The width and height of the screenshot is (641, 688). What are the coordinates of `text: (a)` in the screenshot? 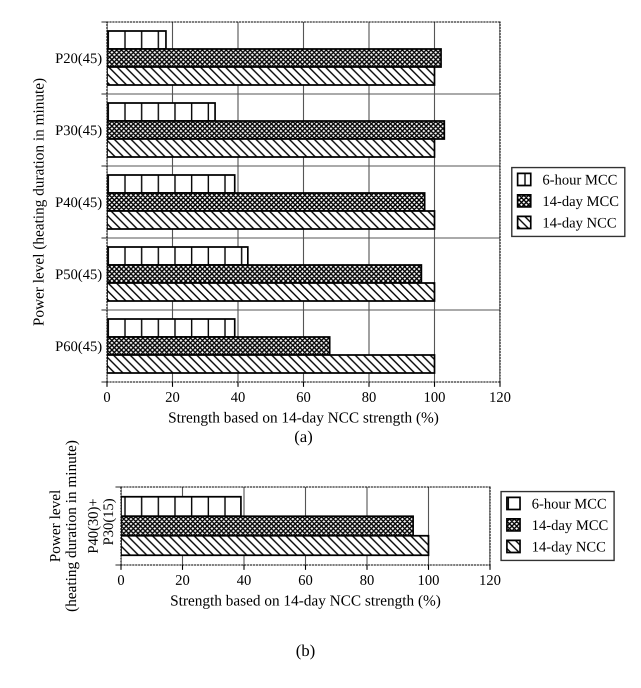 It's located at (303, 438).